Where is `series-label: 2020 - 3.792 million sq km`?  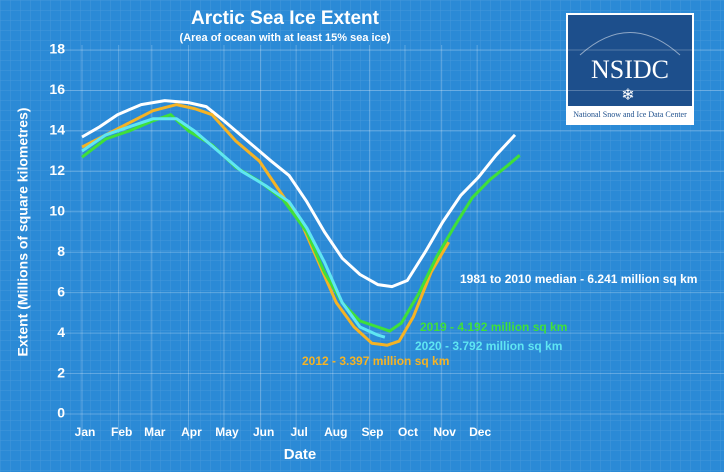 series-label: 2020 - 3.792 million sq km is located at coordinates (488, 346).